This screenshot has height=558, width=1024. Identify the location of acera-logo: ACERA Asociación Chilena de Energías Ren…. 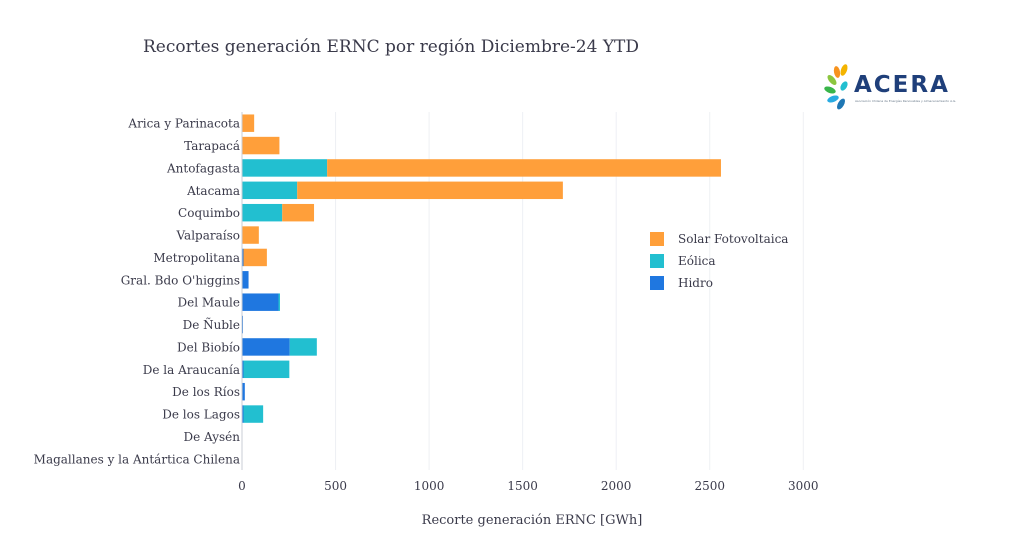
(890, 87).